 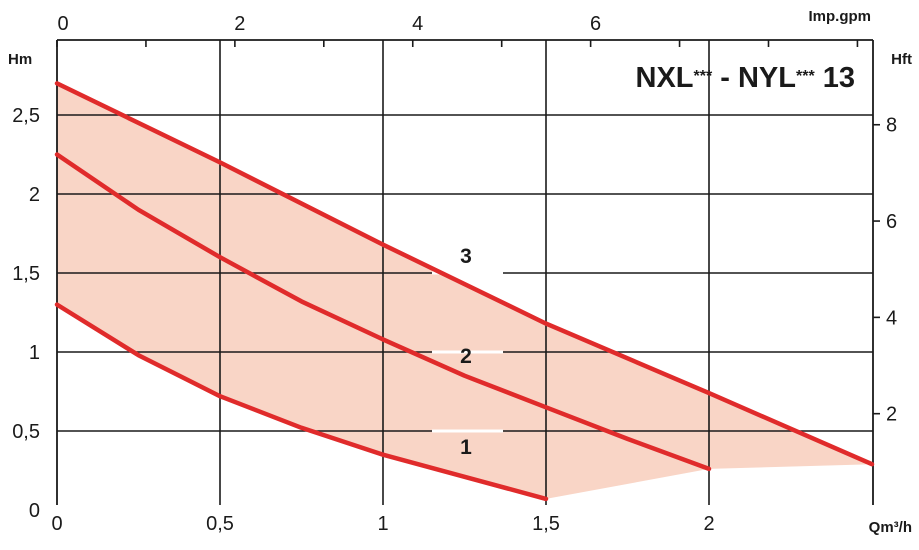 I want to click on right-tick-label: 2, so click(x=891, y=415).